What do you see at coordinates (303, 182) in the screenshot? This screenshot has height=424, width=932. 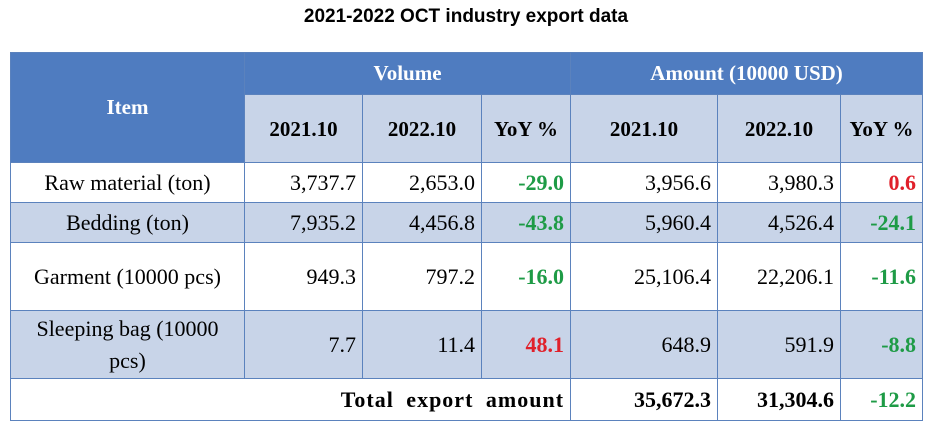 I see `volume-2021: 3,737.7` at bounding box center [303, 182].